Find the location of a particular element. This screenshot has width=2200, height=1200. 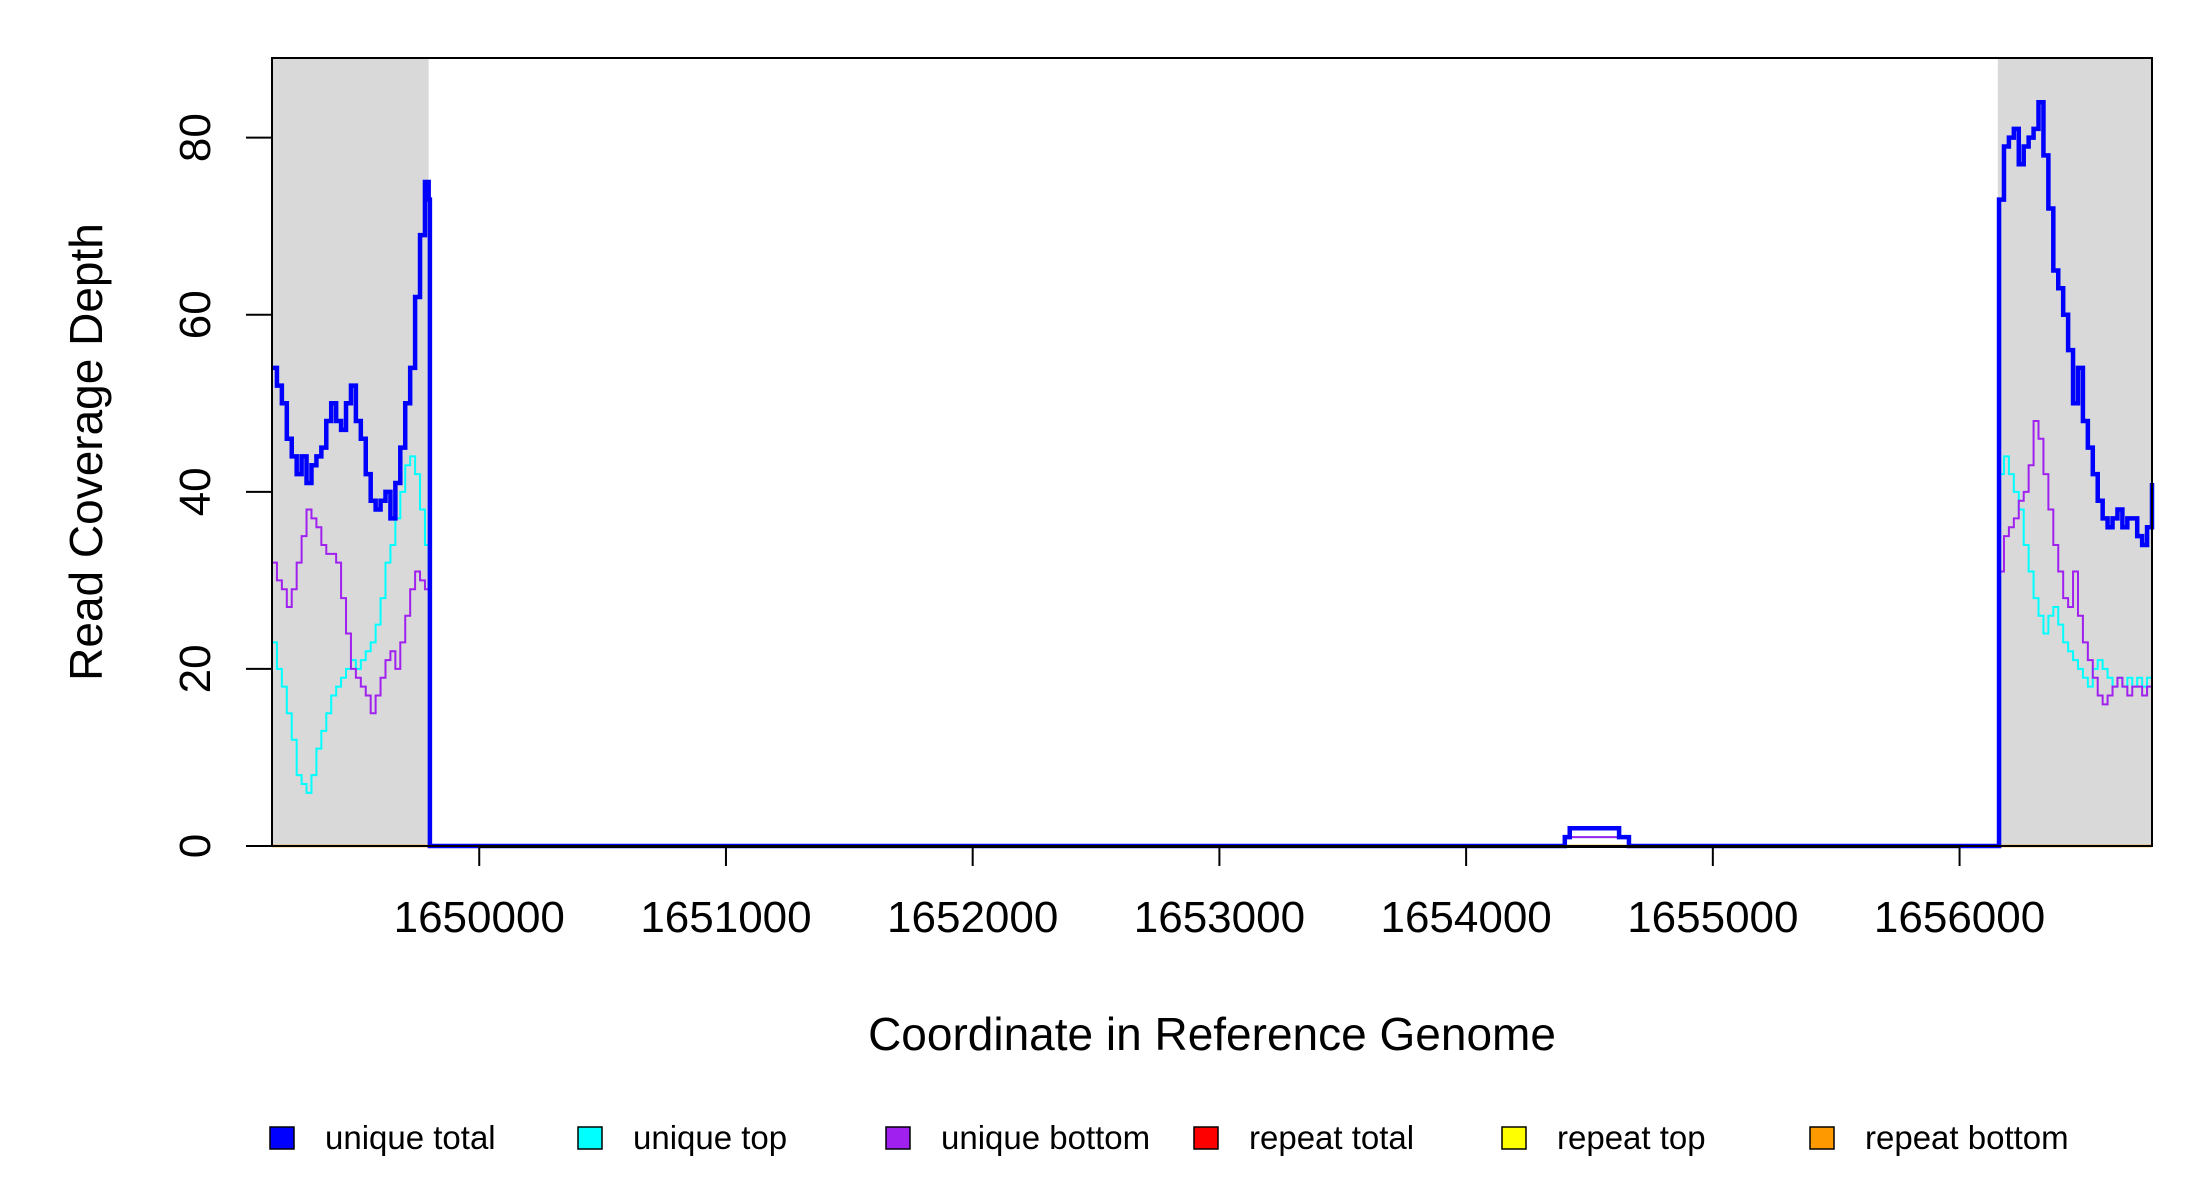

y-tick-label: 80 is located at coordinates (195, 137).